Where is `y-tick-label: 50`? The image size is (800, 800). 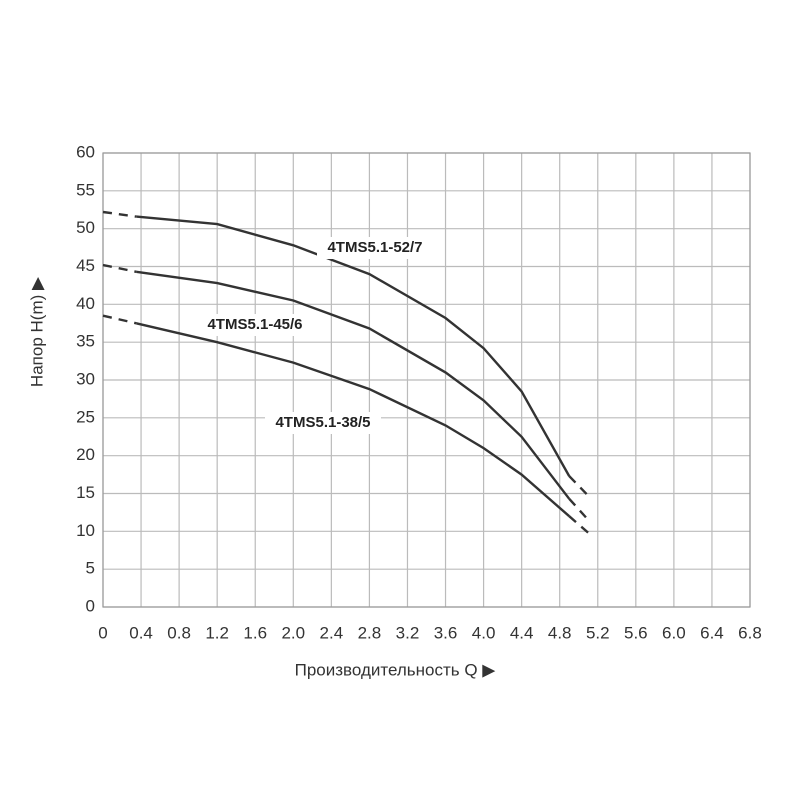
y-tick-label: 50 is located at coordinates (85, 227).